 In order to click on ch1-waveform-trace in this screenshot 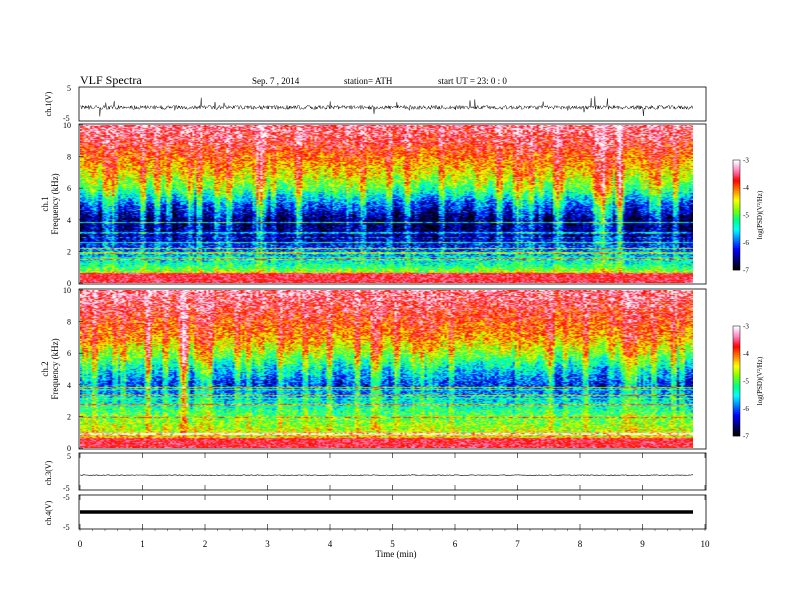, I will do `click(386, 106)`.